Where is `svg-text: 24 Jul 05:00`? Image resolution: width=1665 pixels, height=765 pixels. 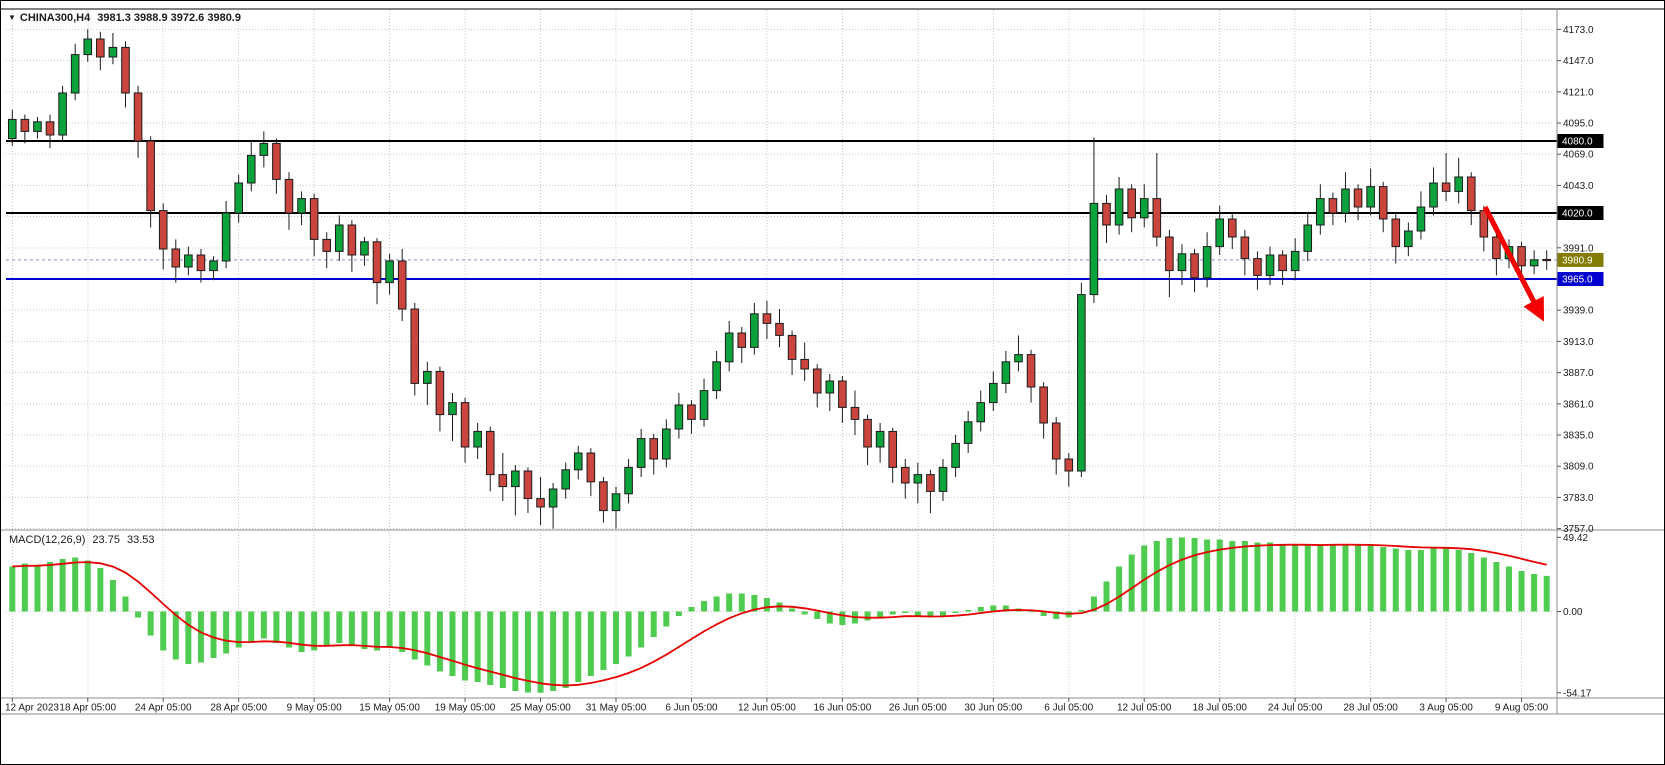
svg-text: 24 Jul 05:00 is located at coordinates (1295, 708).